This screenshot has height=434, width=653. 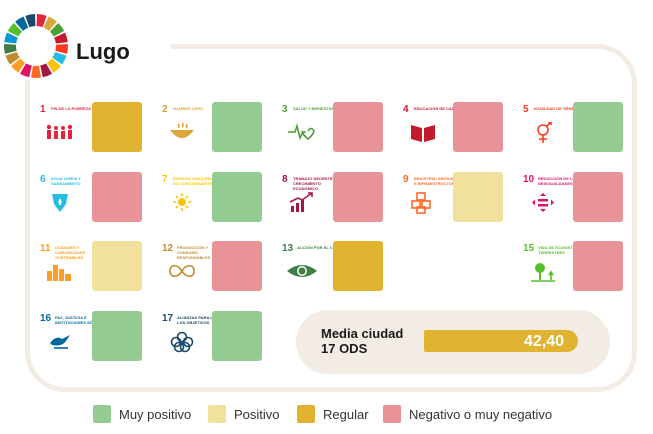 What do you see at coordinates (59, 131) in the screenshot?
I see `family-icon` at bounding box center [59, 131].